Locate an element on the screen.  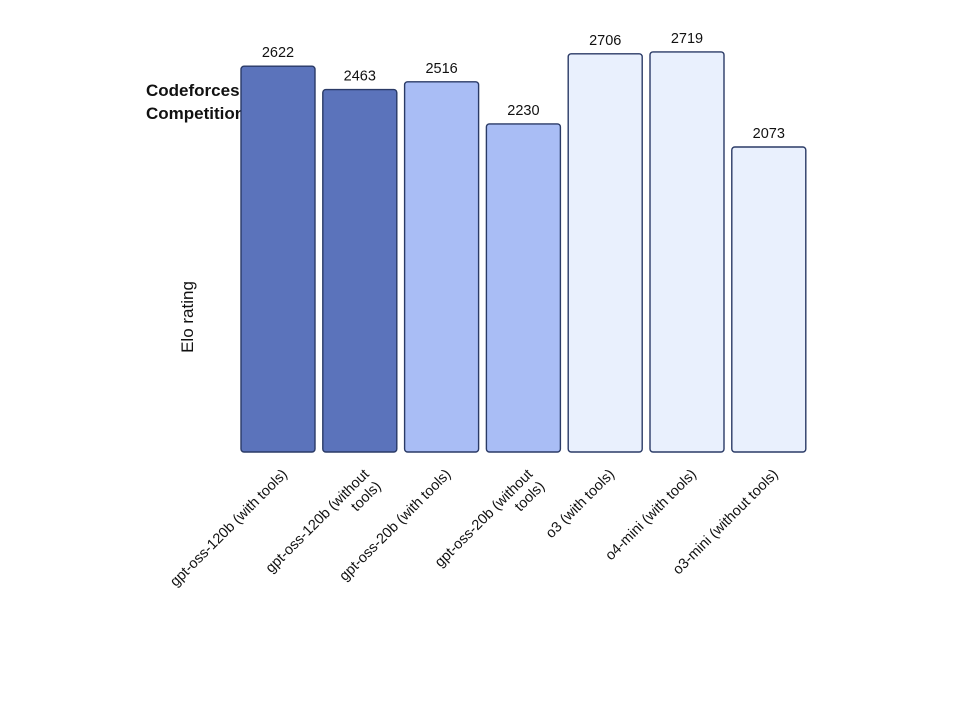
x-tick-label-line: o3 (with tools) is located at coordinates (580, 504).